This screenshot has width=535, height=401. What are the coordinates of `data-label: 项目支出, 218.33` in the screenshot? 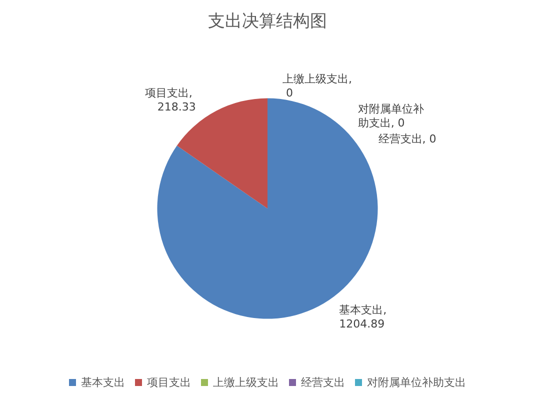 It's located at (170, 100).